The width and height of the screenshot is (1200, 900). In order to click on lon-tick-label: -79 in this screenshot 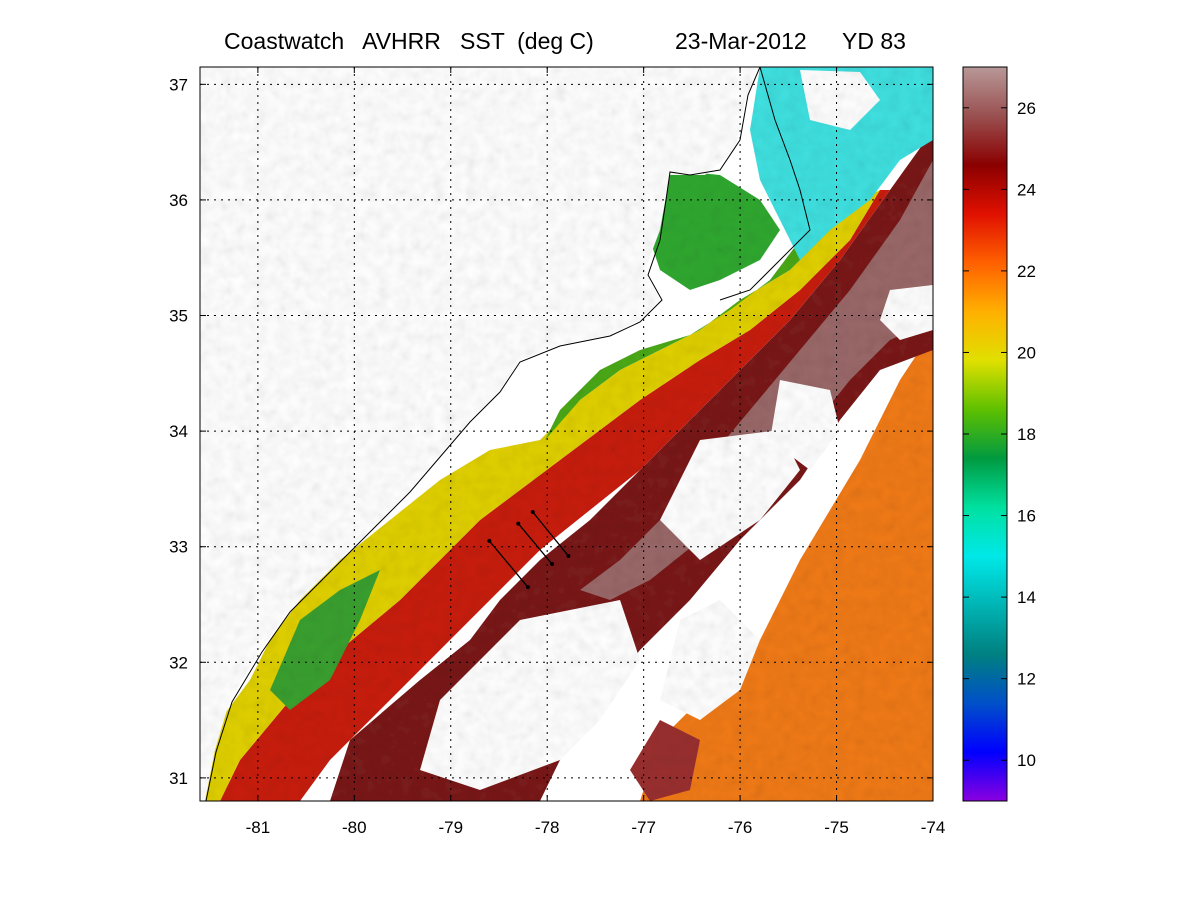, I will do `click(450, 827)`.